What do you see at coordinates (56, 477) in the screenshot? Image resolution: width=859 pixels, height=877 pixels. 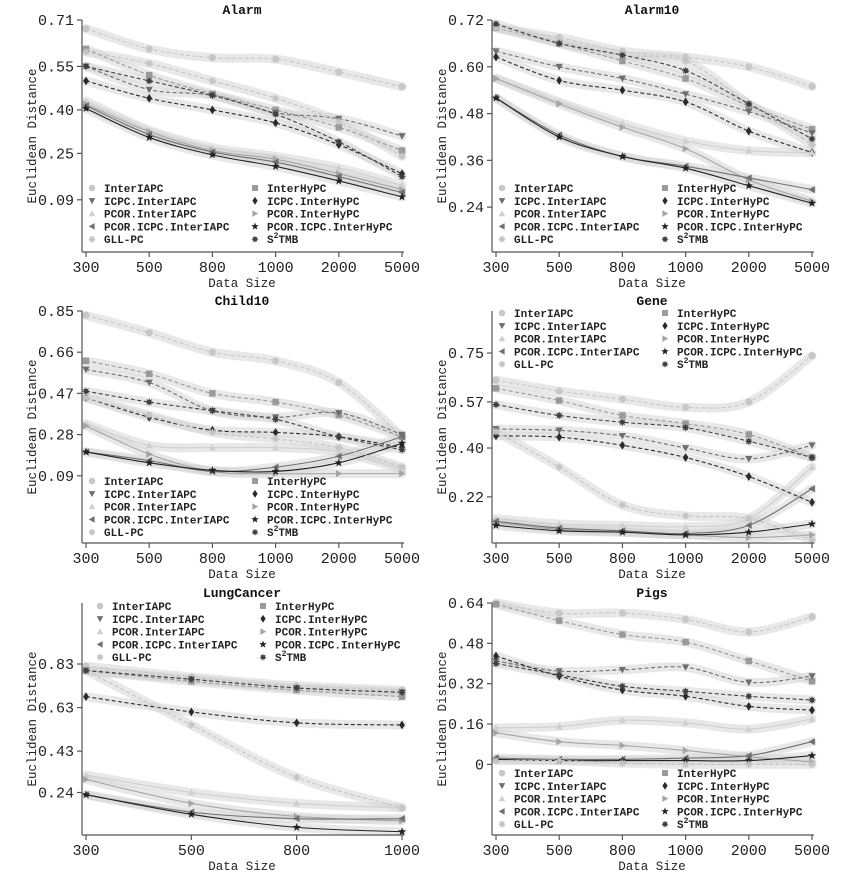 I see `y-tick-label: 0.09` at bounding box center [56, 477].